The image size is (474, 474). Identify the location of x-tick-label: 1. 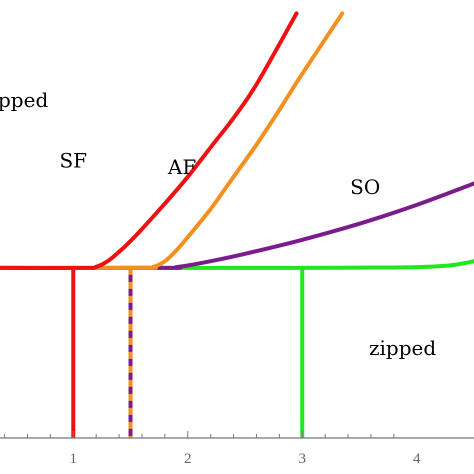
(74, 459).